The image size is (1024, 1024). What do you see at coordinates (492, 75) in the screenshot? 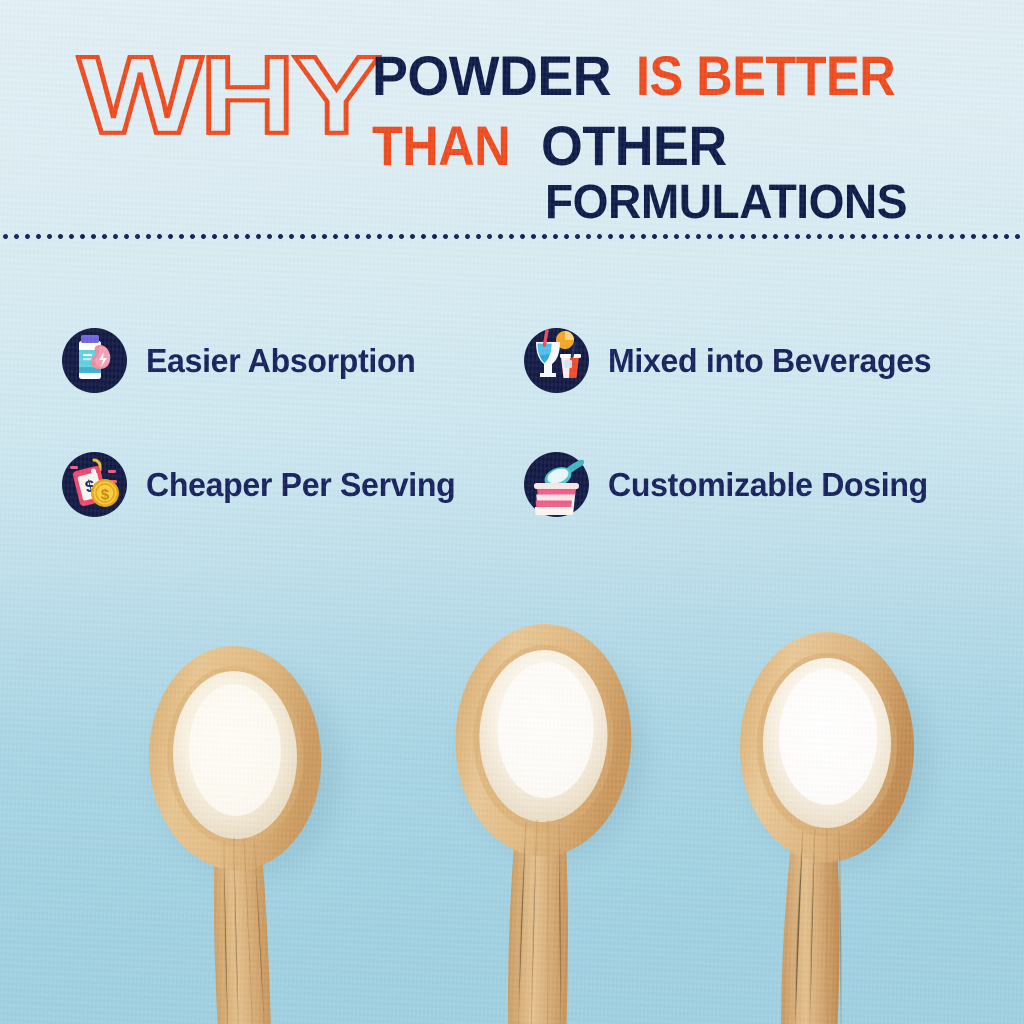
I see `headline-powder: POWDER` at bounding box center [492, 75].